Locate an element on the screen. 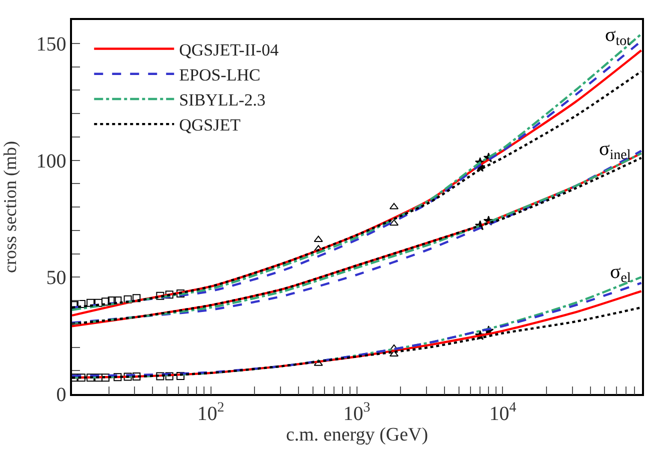 The width and height of the screenshot is (648, 454). x-tick-label: 10$^{4}$ is located at coordinates (502, 412).